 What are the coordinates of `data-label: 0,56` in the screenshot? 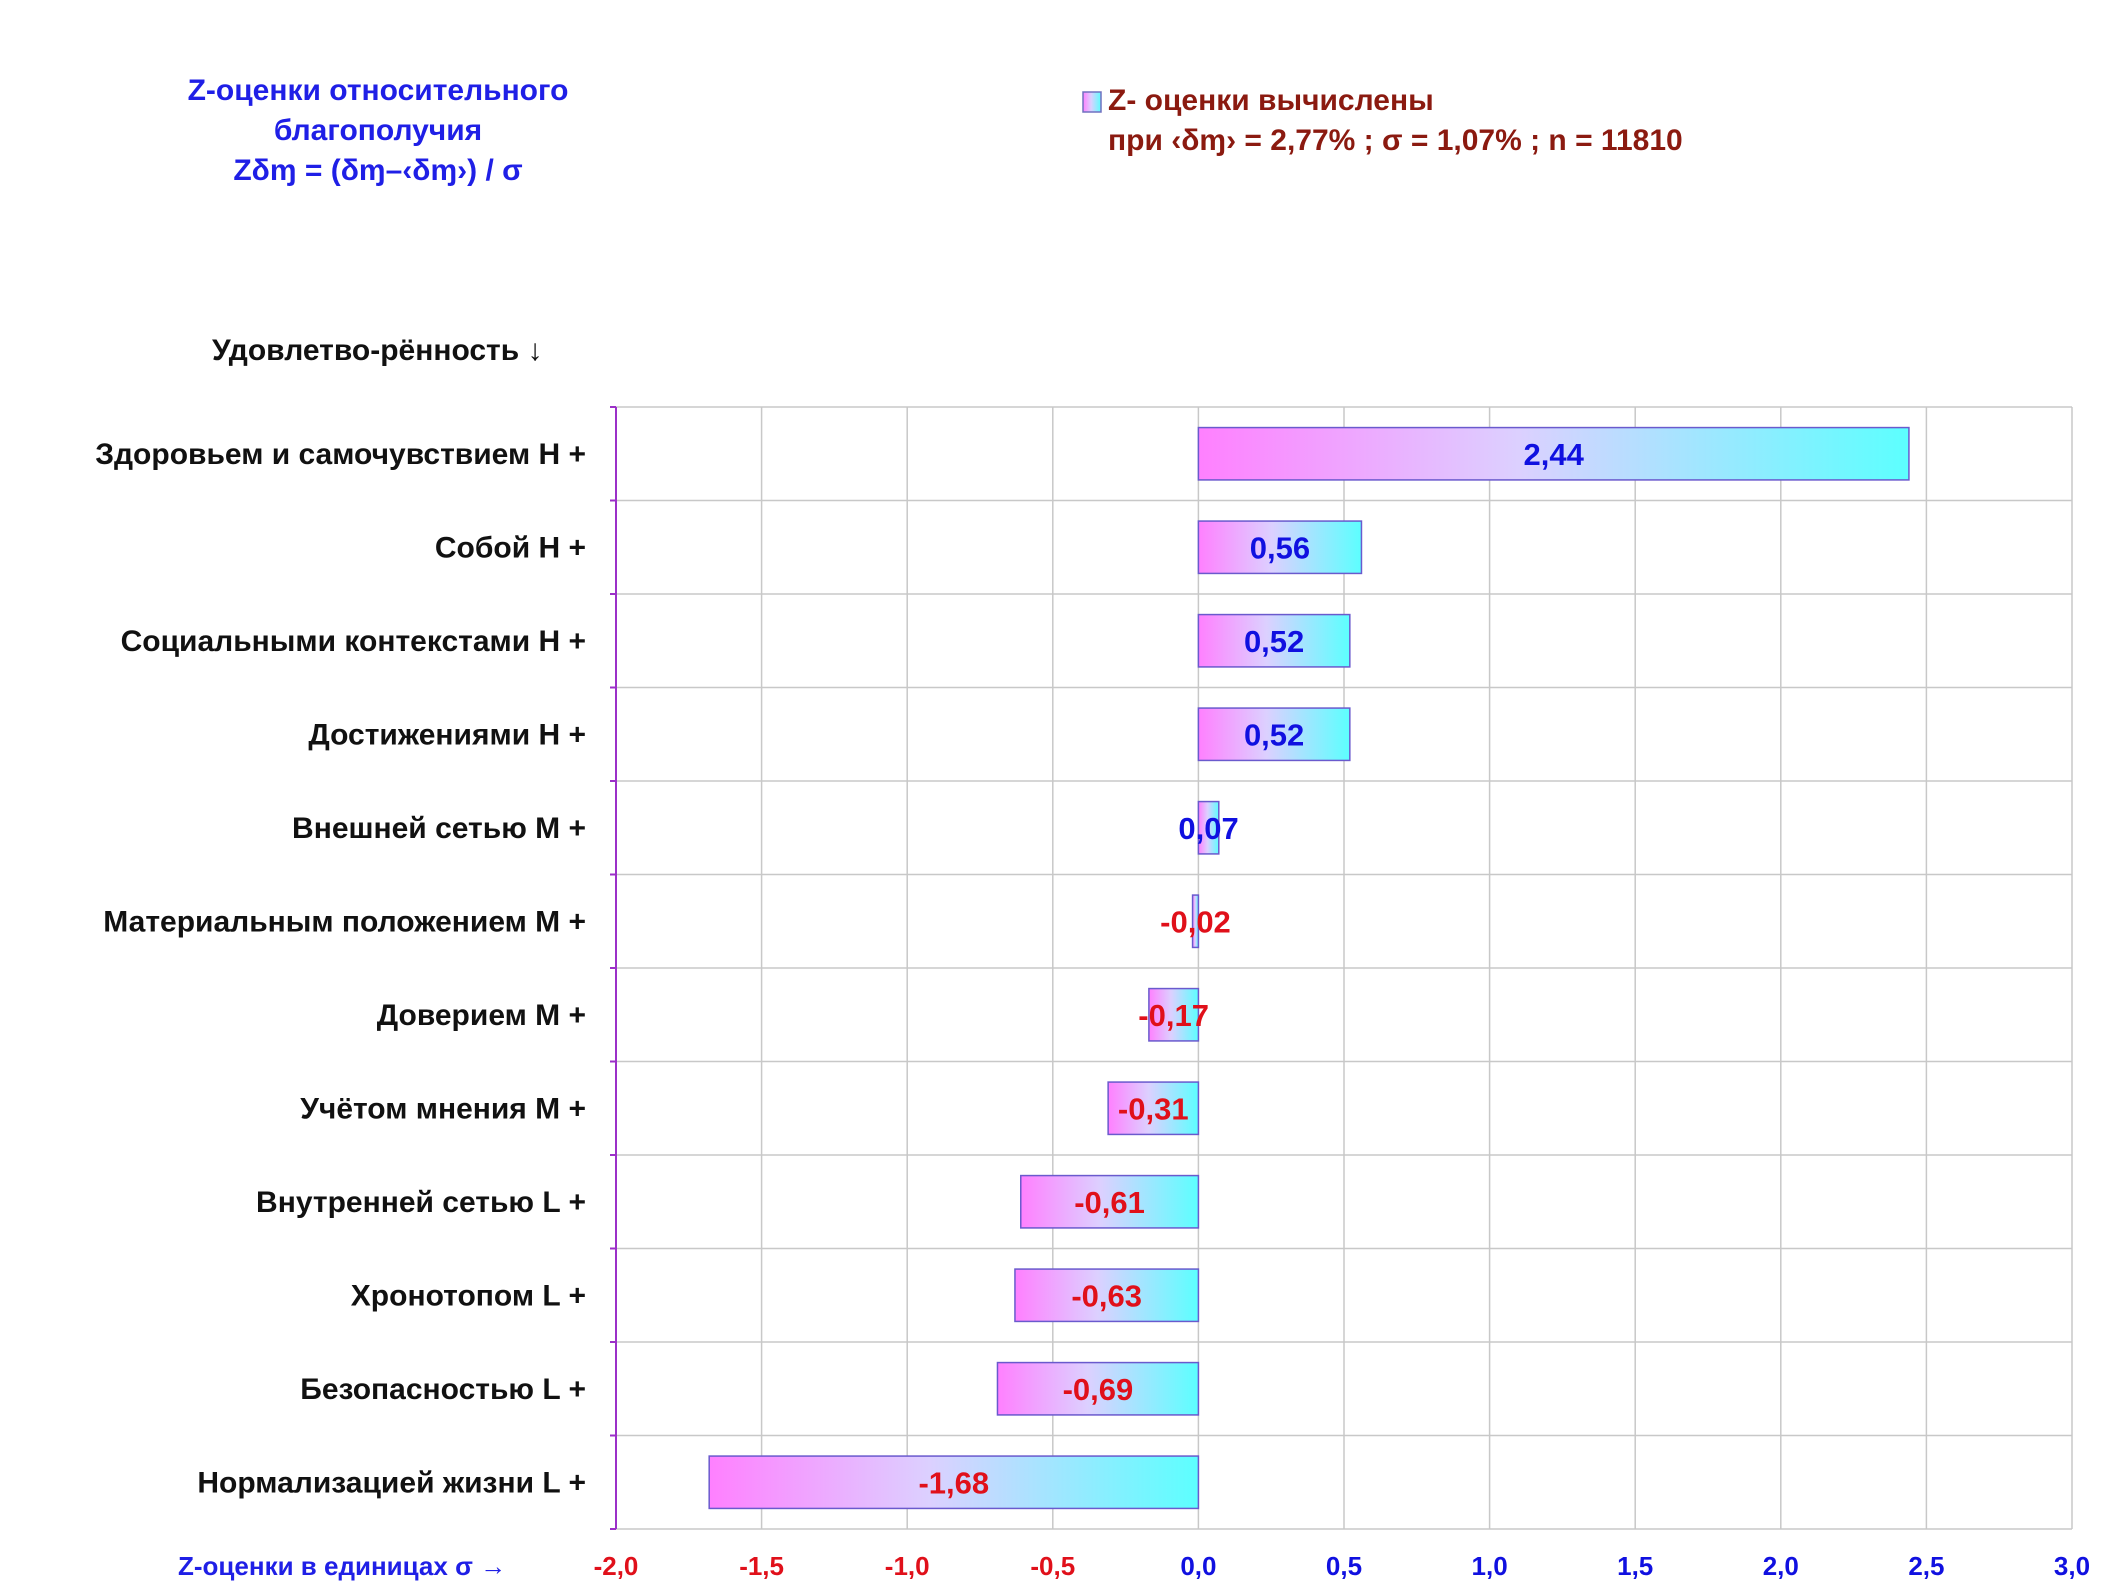 It's located at (1280, 547).